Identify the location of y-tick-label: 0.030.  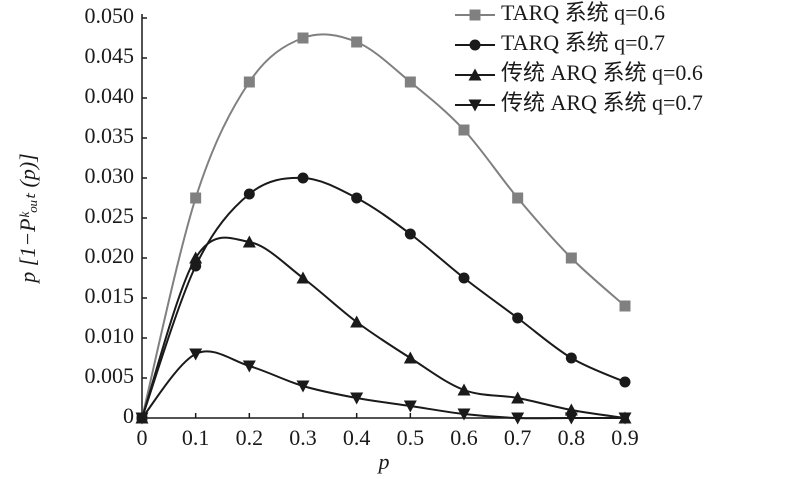
(110, 175).